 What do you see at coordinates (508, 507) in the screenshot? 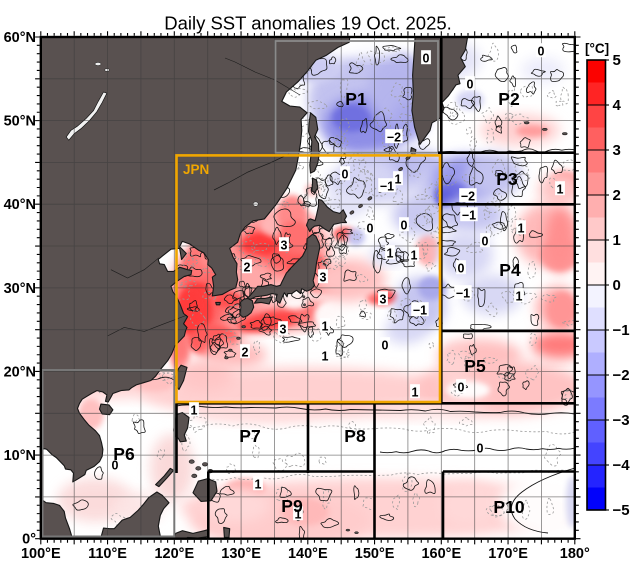
I see `svg-text: P10` at bounding box center [508, 507].